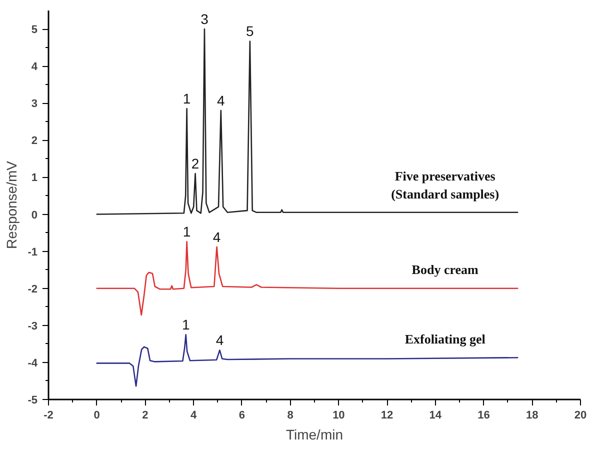 Image resolution: width=605 pixels, height=450 pixels. Describe the element at coordinates (34, 67) in the screenshot. I see `y-tick-label: 4` at that location.